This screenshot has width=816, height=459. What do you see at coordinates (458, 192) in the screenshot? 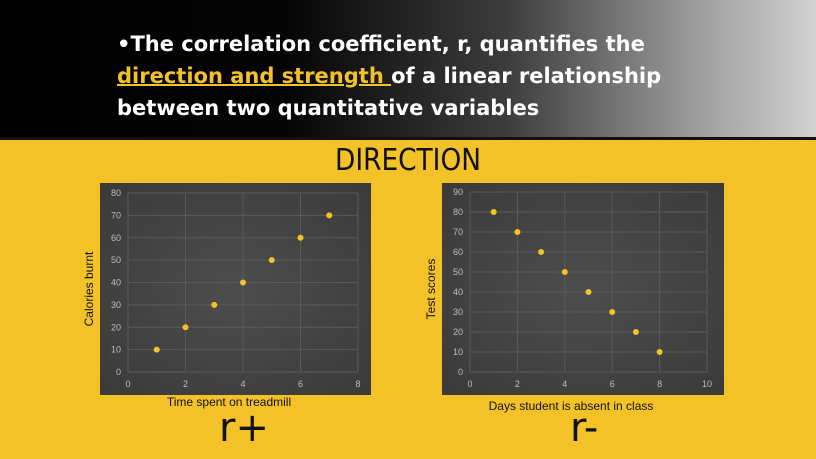
I see `y-tick-label: 90` at bounding box center [458, 192].